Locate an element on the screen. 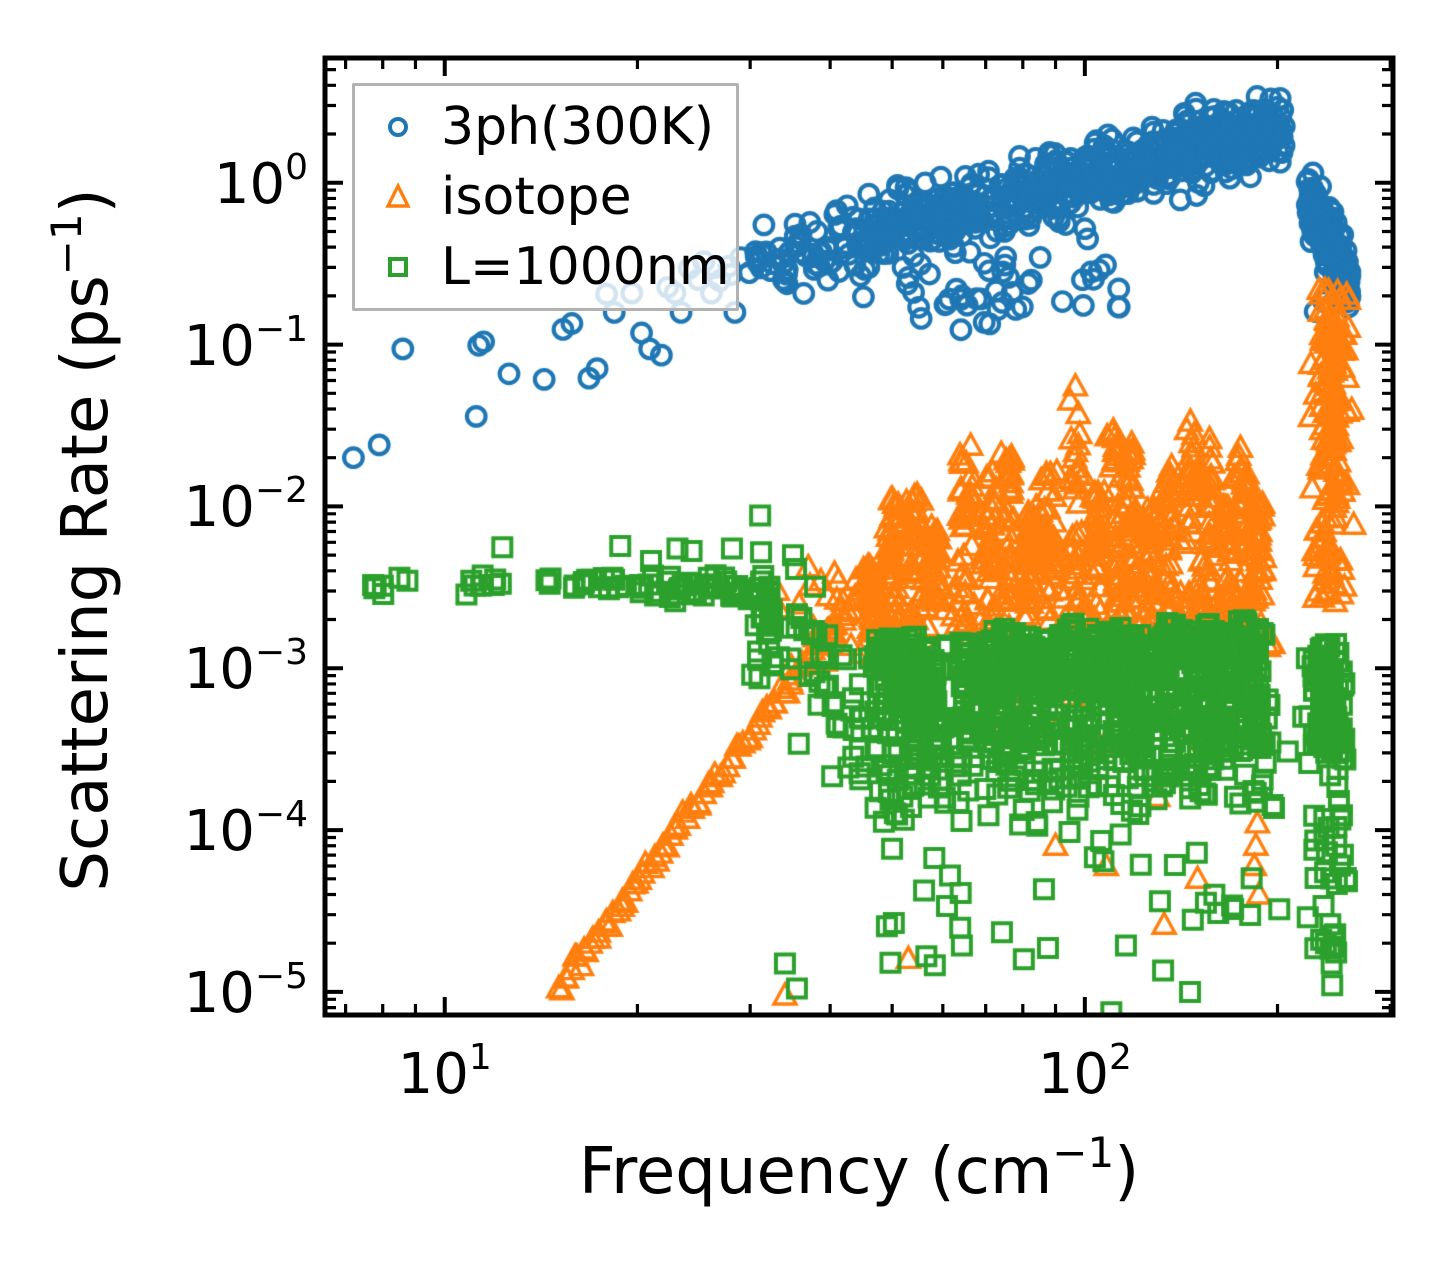 This screenshot has height=1265, width=1455. y-tick-label: 10⁻³ is located at coordinates (245, 667).